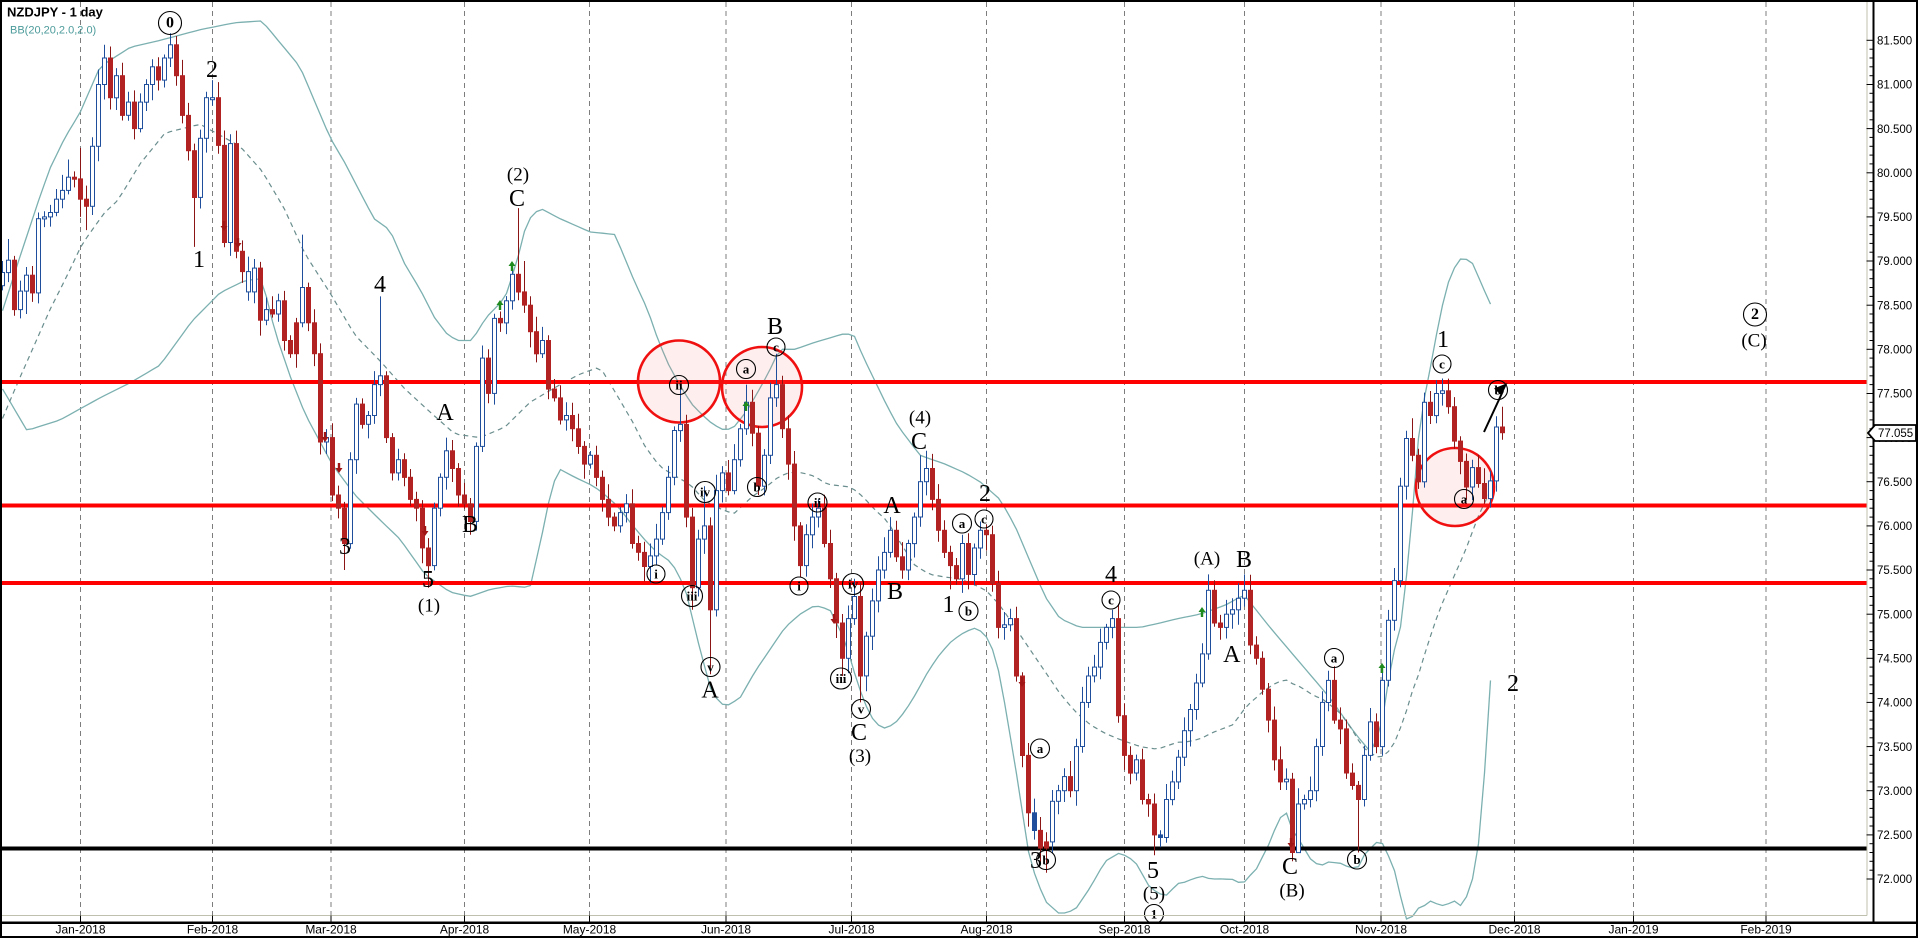 Image resolution: width=1918 pixels, height=938 pixels. What do you see at coordinates (1633, 930) in the screenshot?
I see `svg-text: Jan-2019` at bounding box center [1633, 930].